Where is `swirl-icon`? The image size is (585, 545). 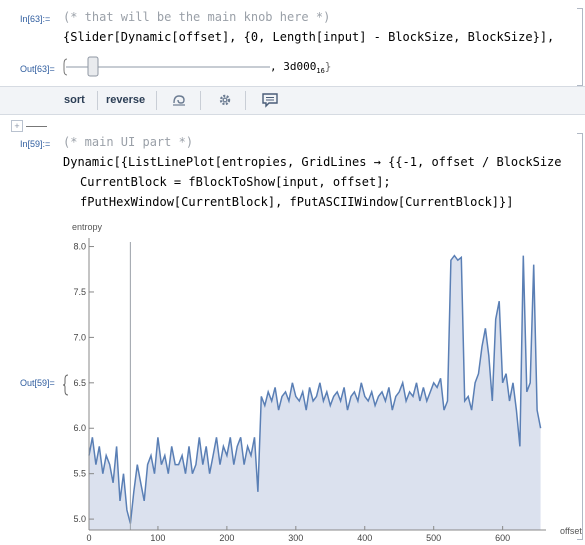
swirl-icon is located at coordinates (179, 100).